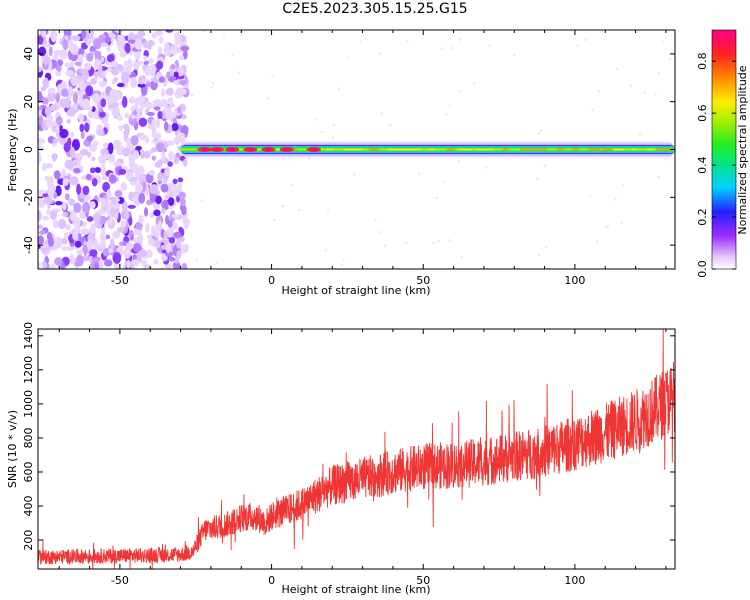 Image resolution: width=750 pixels, height=600 pixels. Describe the element at coordinates (120, 580) in the screenshot. I see `snr-x-tick-label: -50` at that location.